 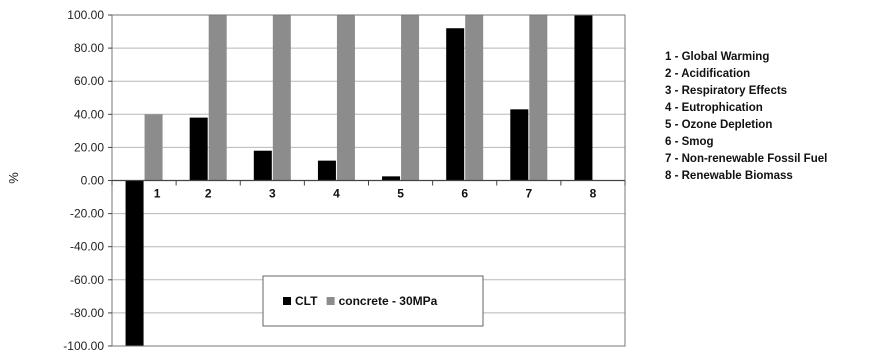 I want to click on y-tick-label: 80.00, so click(x=89, y=48).